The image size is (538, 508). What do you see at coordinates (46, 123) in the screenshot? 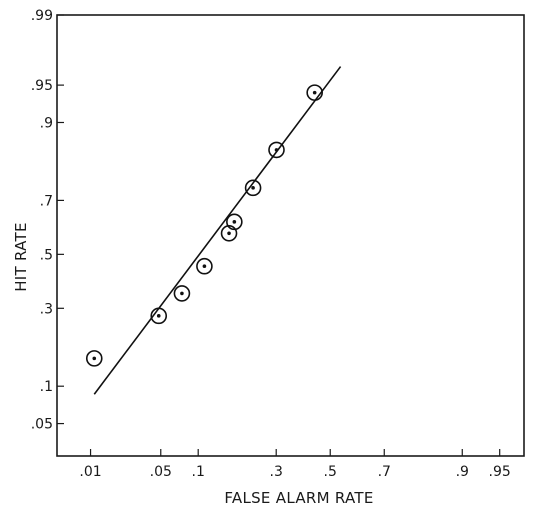
I see `y-tick-label: .9` at bounding box center [46, 123].